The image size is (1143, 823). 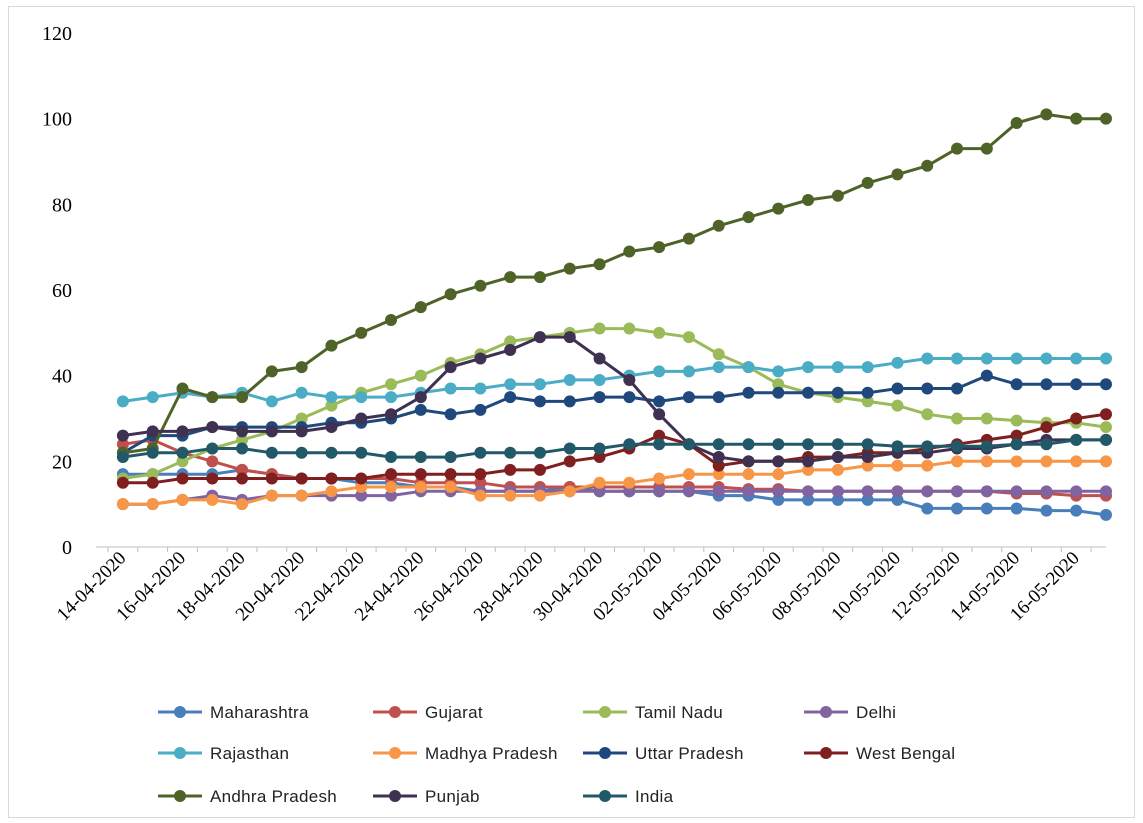 I want to click on series-line-uttar-pradesh, so click(x=614, y=414).